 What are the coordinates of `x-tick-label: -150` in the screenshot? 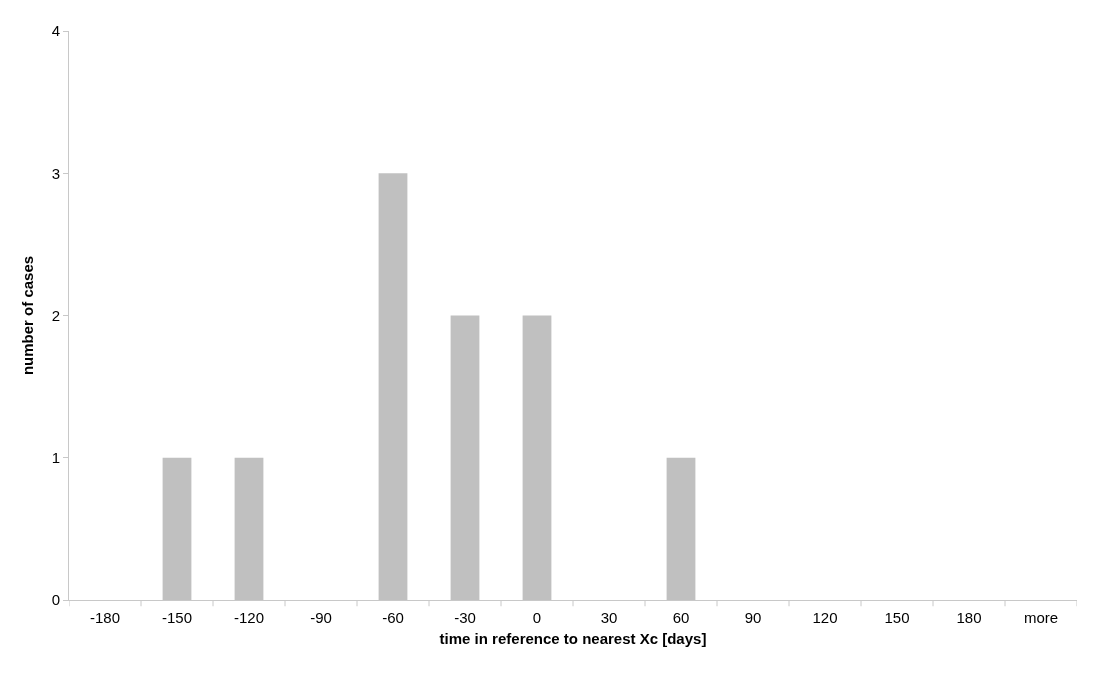 It's located at (177, 617).